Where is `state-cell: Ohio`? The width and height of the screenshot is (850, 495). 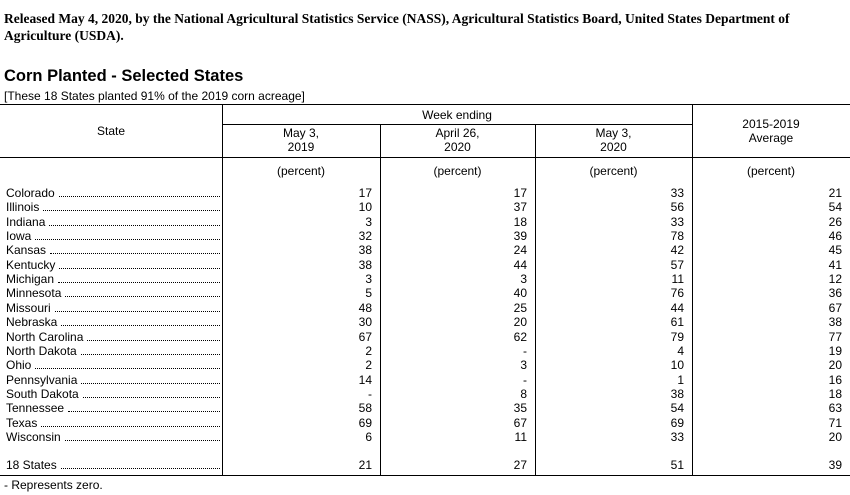 state-cell: Ohio is located at coordinates (113, 365).